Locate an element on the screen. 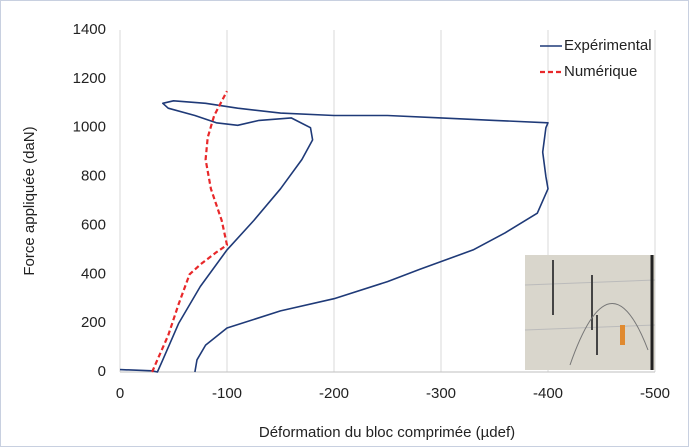 Image resolution: width=689 pixels, height=447 pixels. y-tick-label: 0 is located at coordinates (102, 371).